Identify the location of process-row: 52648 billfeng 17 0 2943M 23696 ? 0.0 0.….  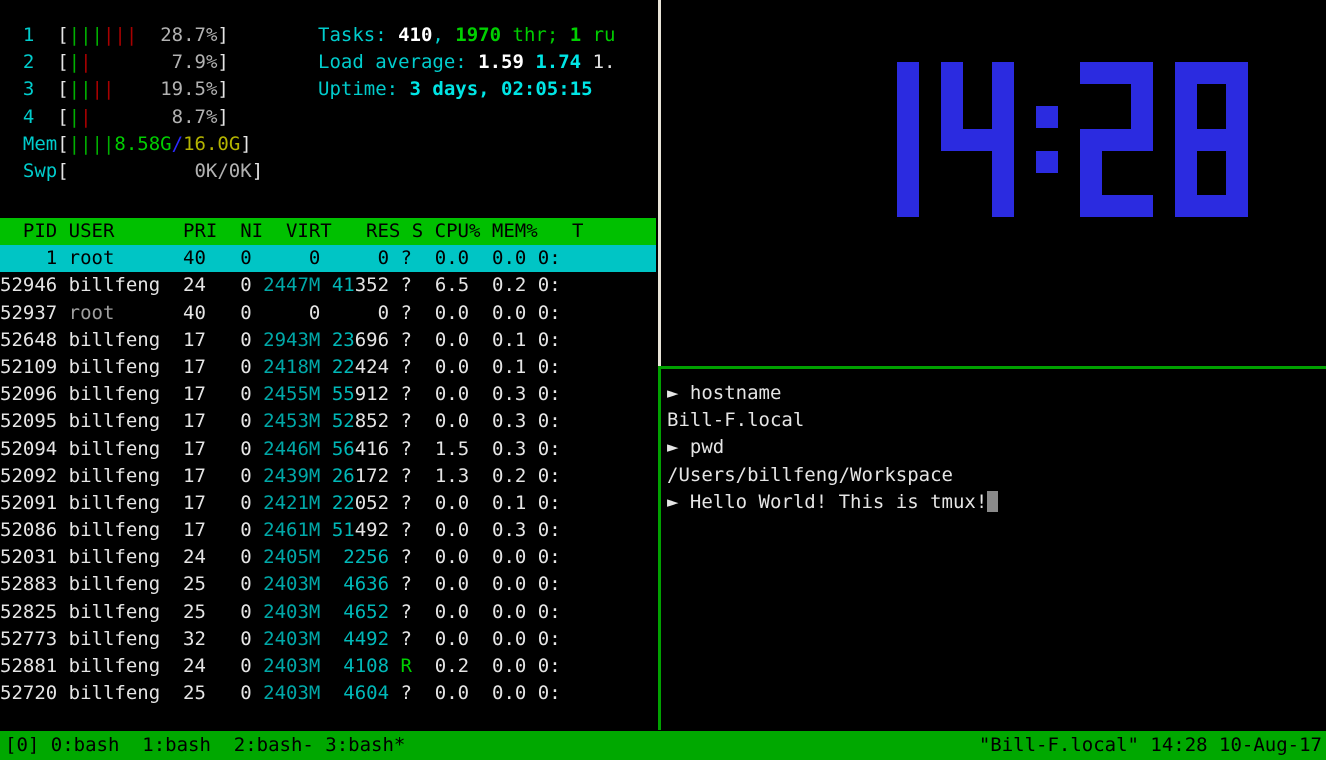
(328, 340).